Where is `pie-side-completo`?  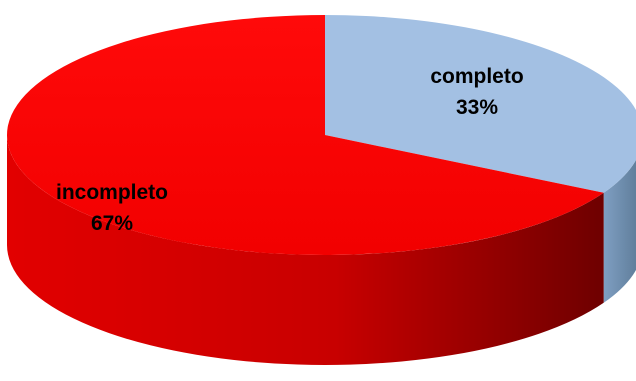 pie-side-completo is located at coordinates (619, 231).